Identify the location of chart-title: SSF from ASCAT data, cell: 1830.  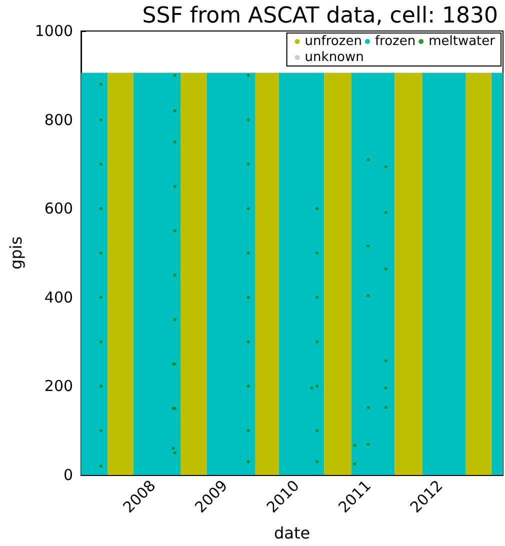
(320, 16).